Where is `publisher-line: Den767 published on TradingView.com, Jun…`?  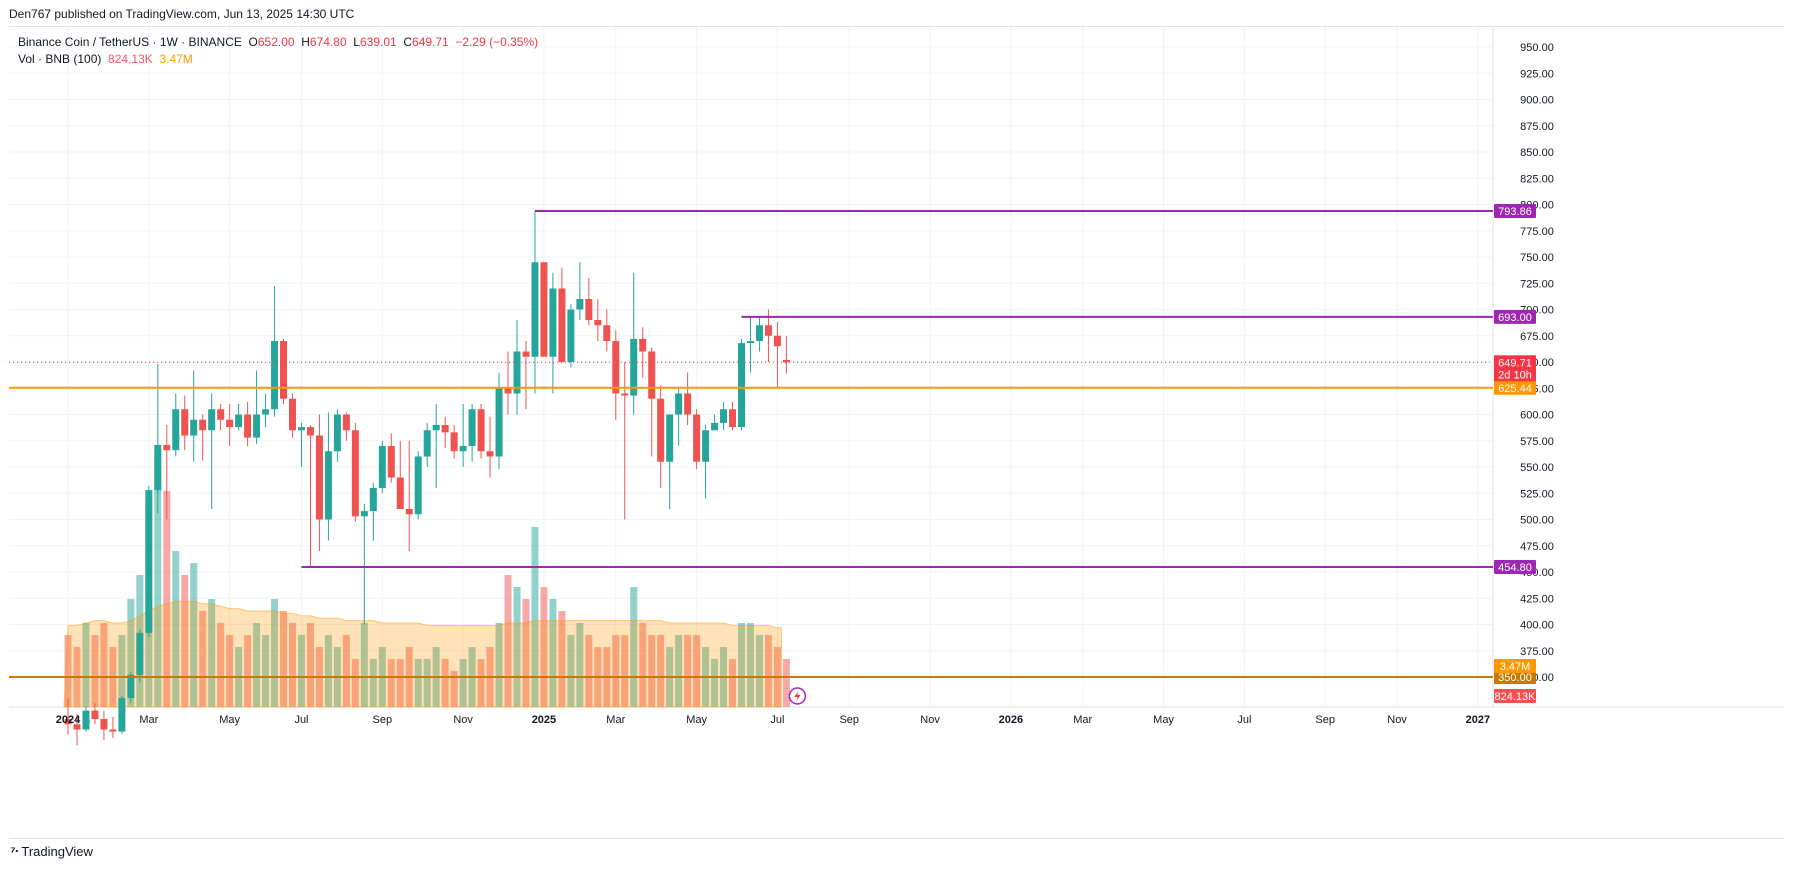
publisher-line: Den767 published on TradingView.com, Jun… is located at coordinates (182, 14).